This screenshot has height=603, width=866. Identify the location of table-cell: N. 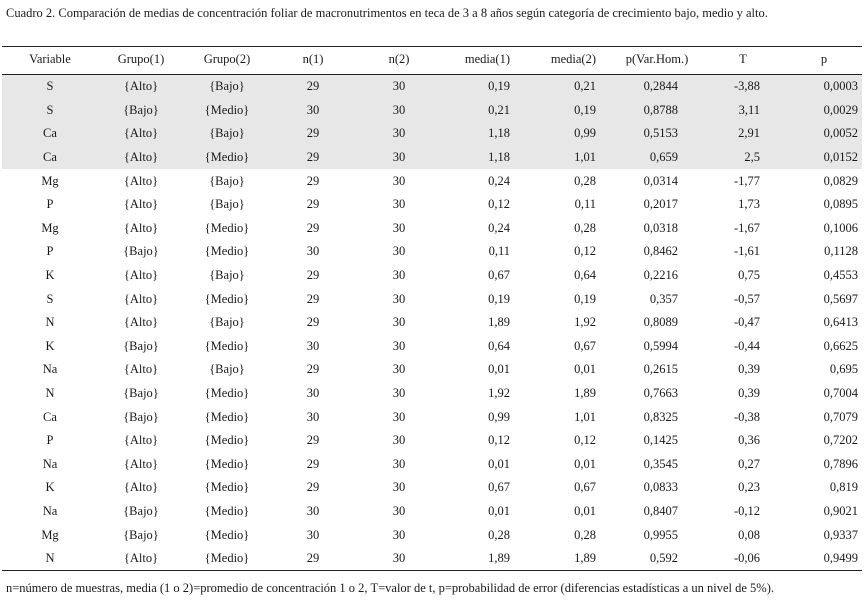
(50, 559).